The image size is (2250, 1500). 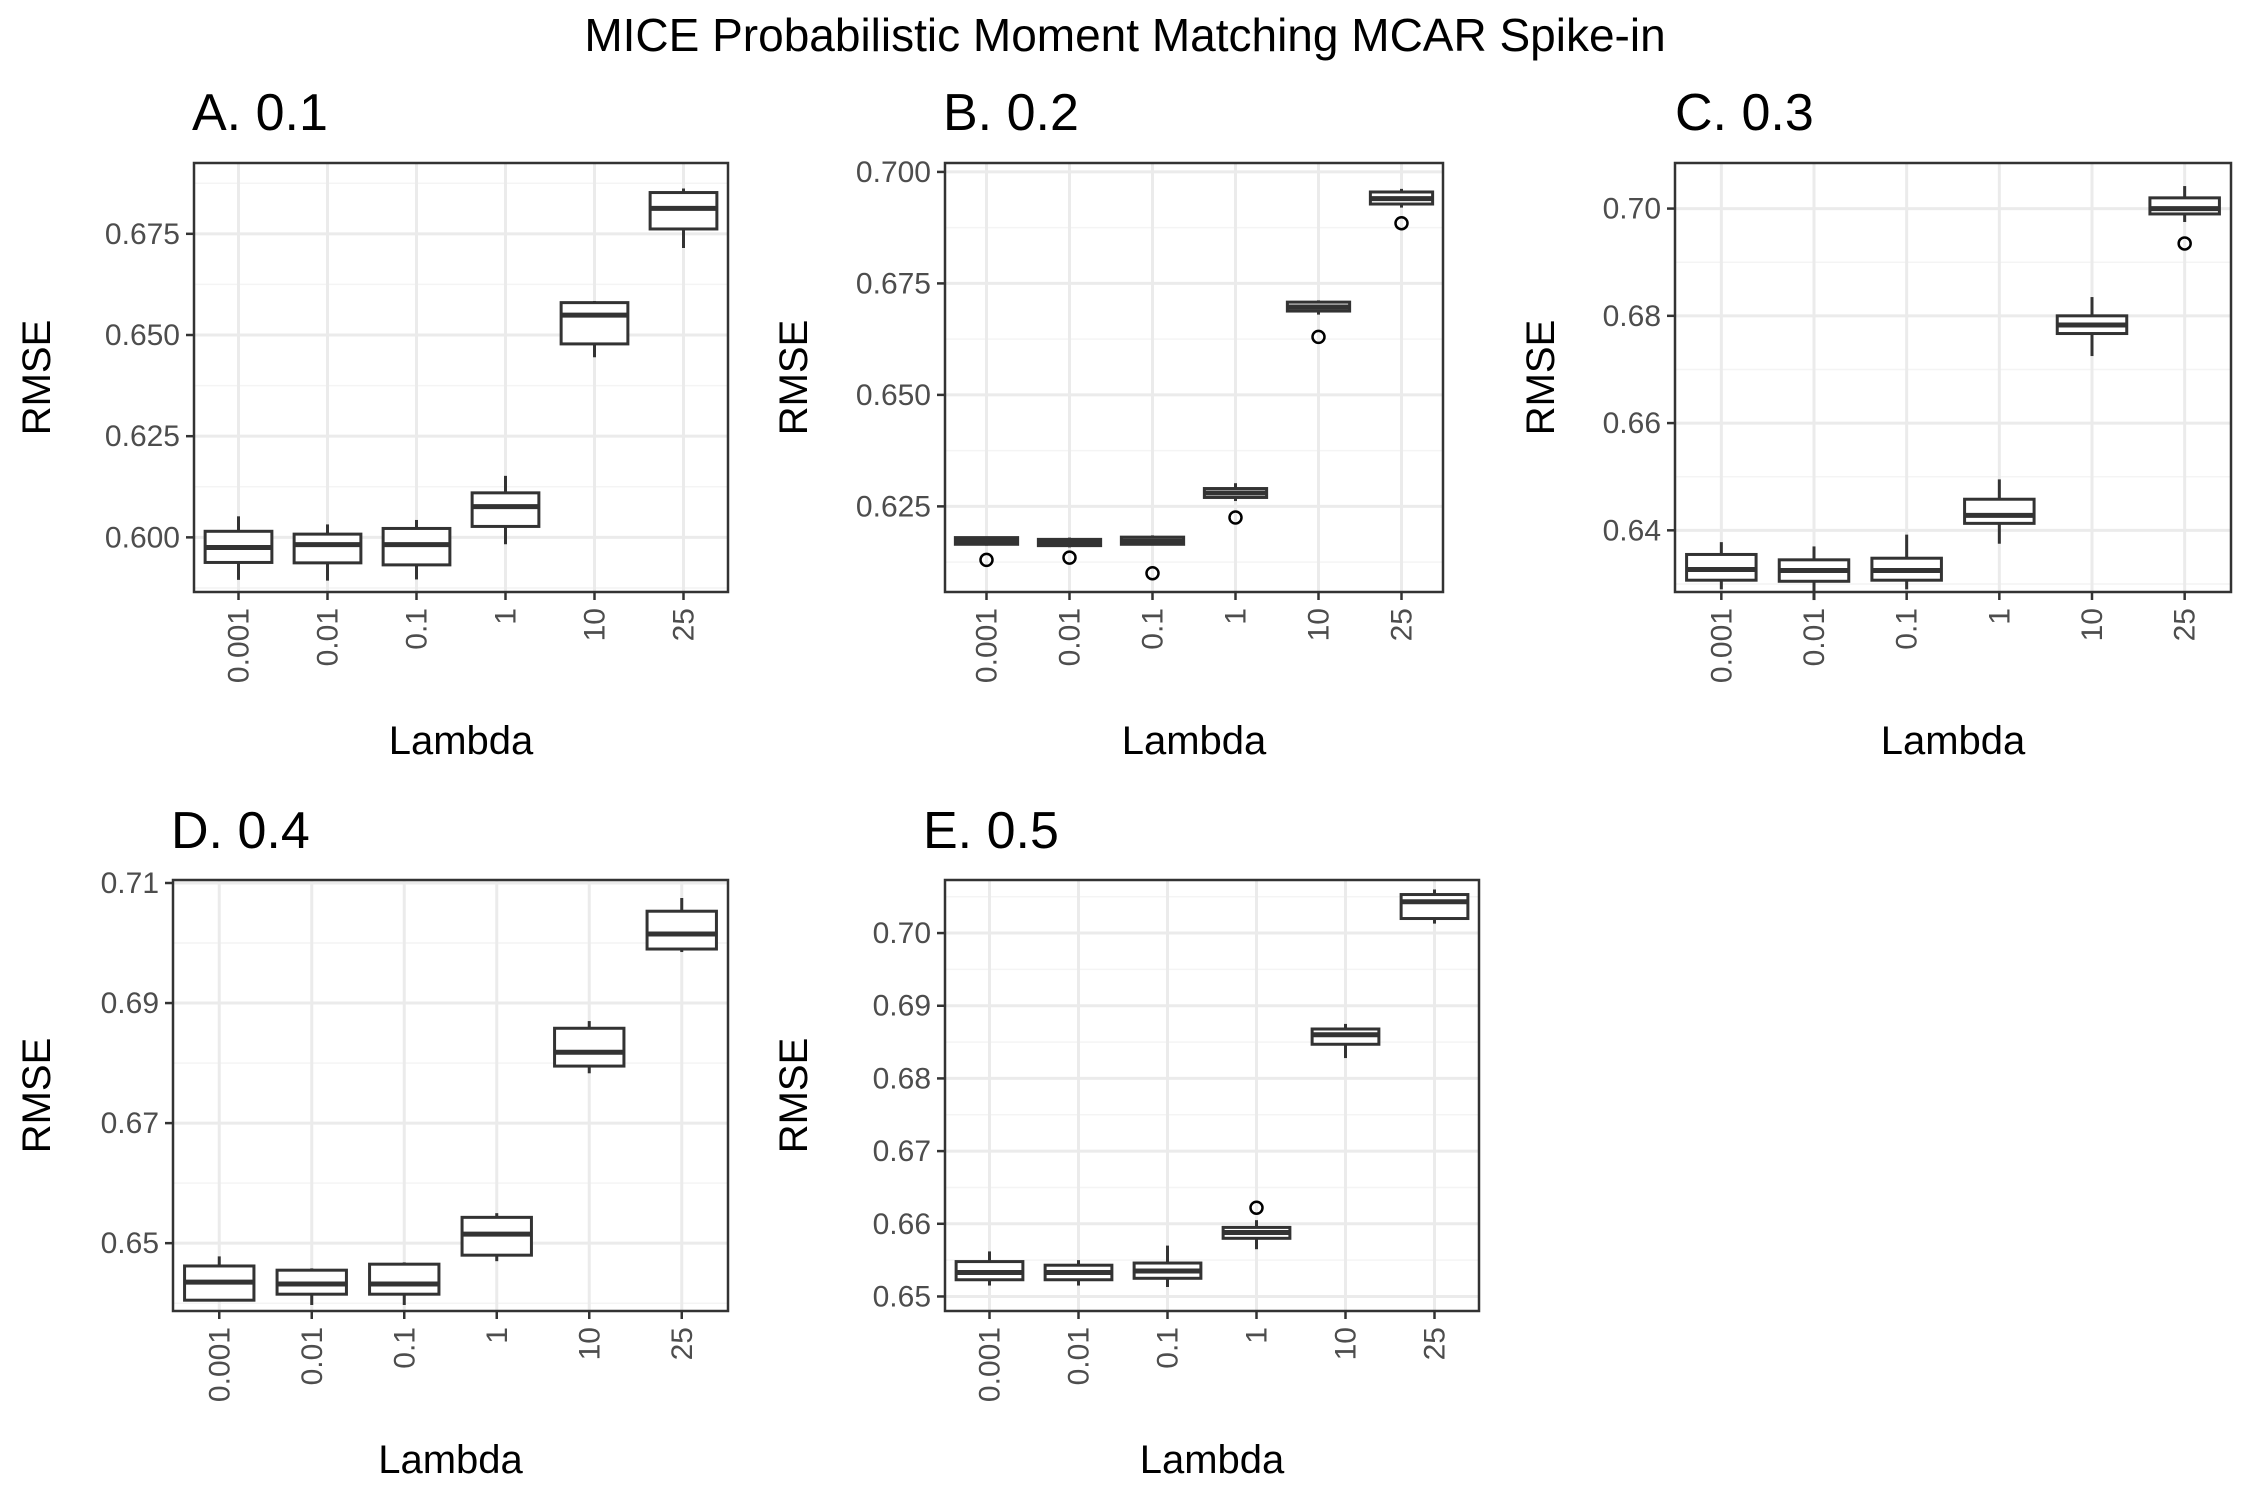 I want to click on panel-title: C. 0.3, so click(x=1744, y=113).